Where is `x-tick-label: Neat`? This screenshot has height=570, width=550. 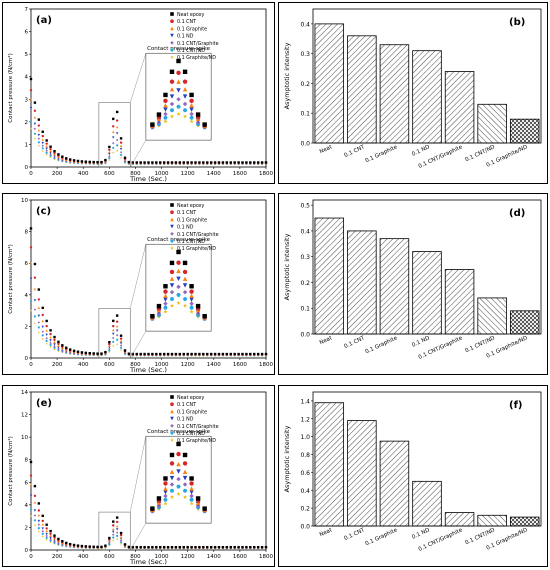 x-tick-label: Neat is located at coordinates (326, 149).